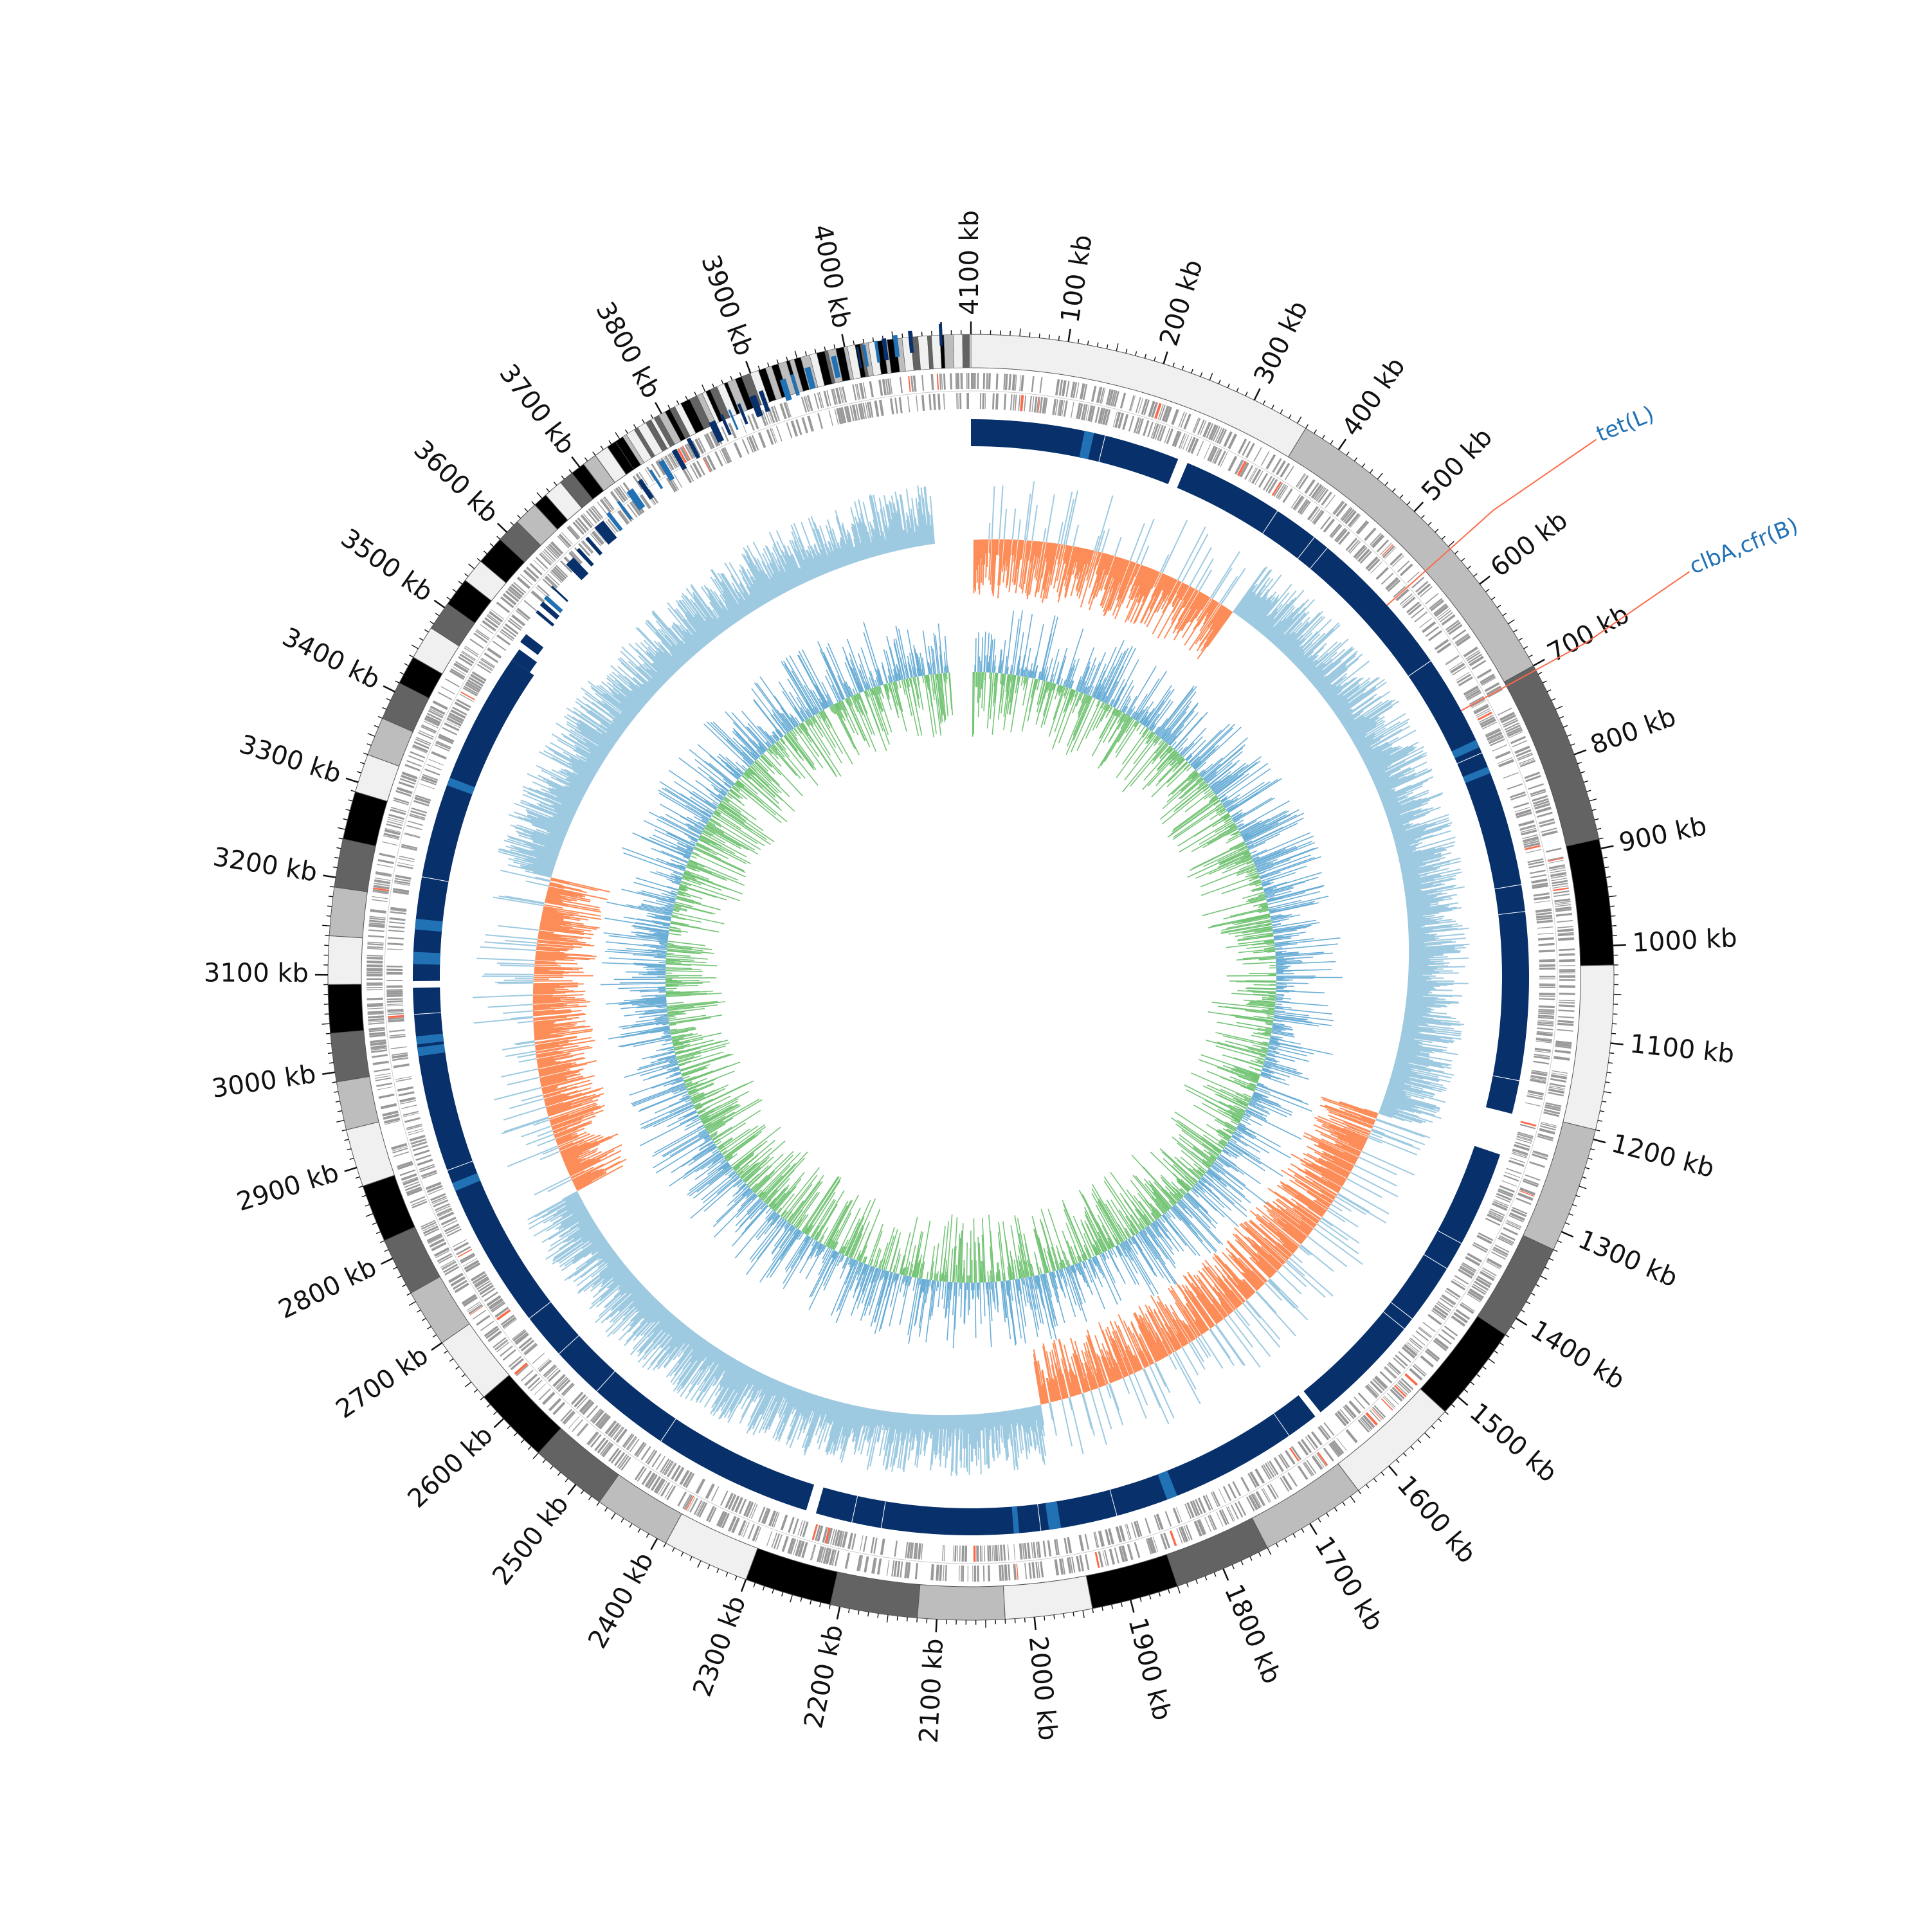 Image resolution: width=1929 pixels, height=1932 pixels. Describe the element at coordinates (1529, 544) in the screenshot. I see `tick-label: 600 kb` at that location.